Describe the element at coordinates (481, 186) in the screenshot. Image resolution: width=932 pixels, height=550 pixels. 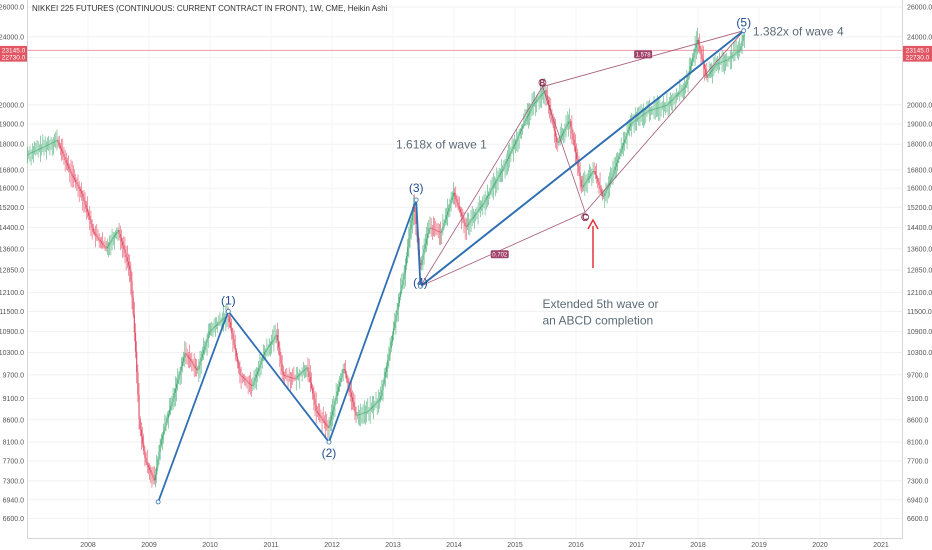
I see `abcd-leg-ab` at that location.